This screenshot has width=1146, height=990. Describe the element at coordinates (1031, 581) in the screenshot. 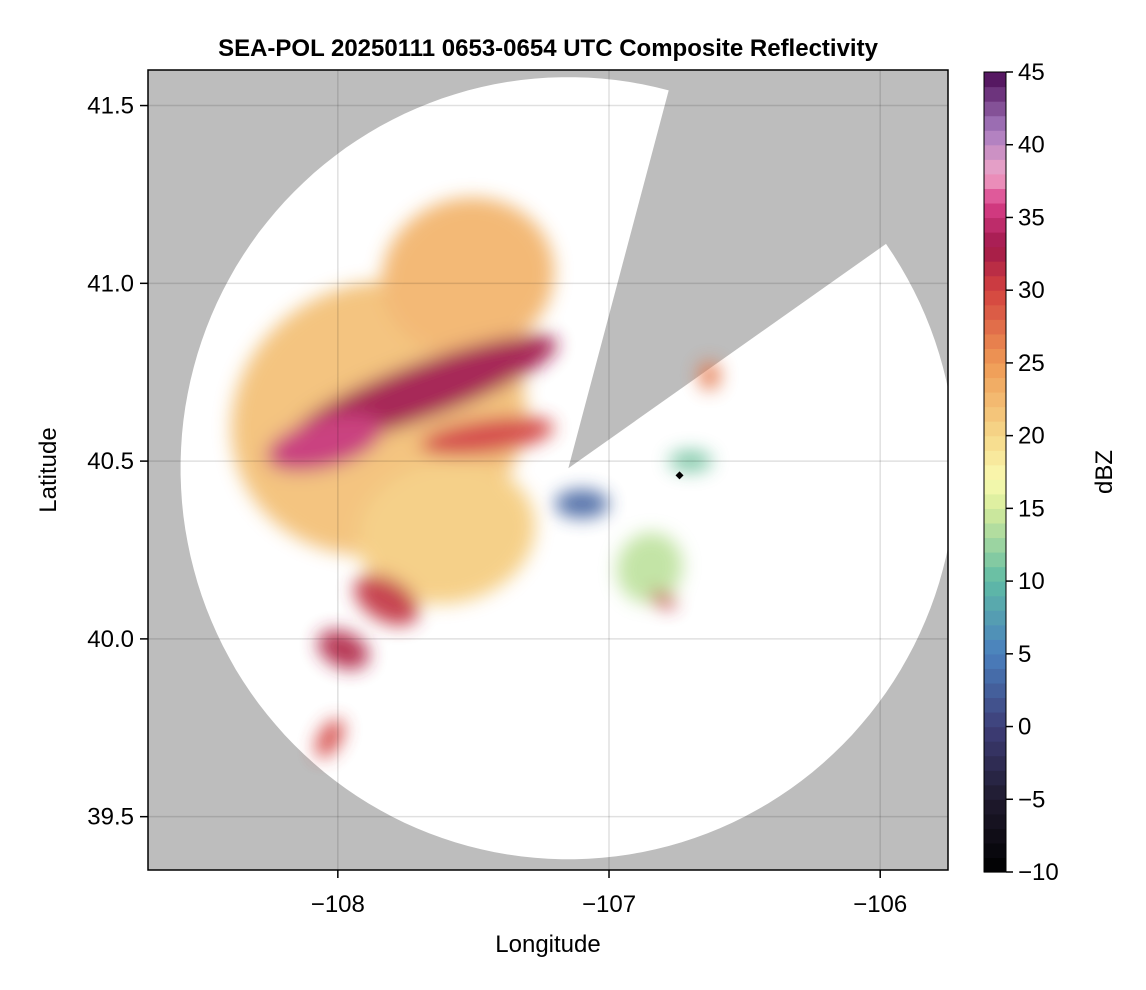

I see `colorbar-tick-label: 10` at that location.